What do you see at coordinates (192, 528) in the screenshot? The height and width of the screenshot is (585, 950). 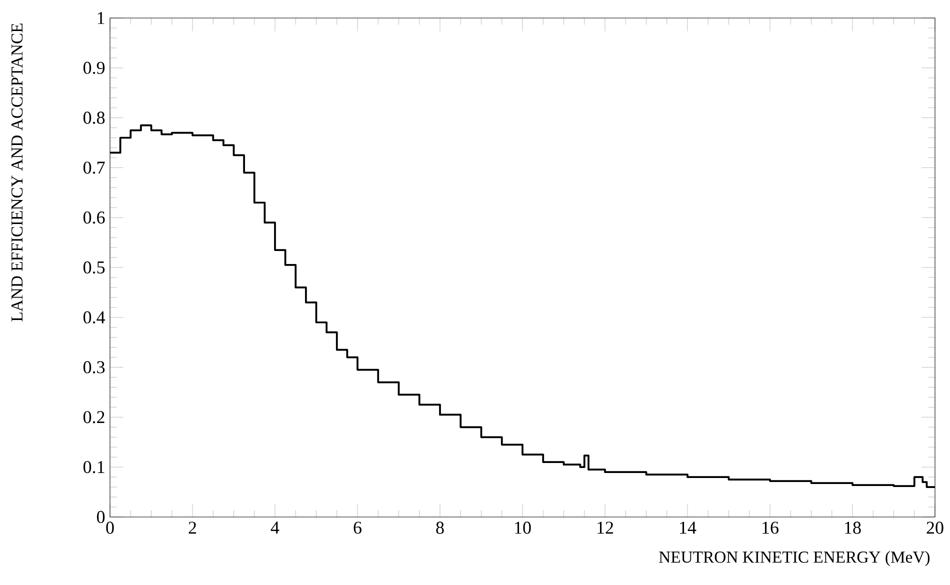 I see `x-tick-label: 2` at bounding box center [192, 528].